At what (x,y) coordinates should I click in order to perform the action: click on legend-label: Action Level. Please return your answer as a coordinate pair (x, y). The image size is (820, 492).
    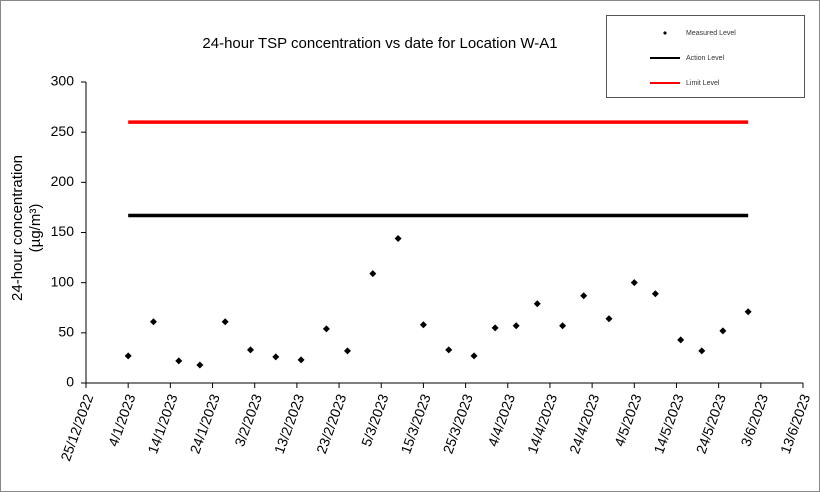
    Looking at the image, I should click on (705, 58).